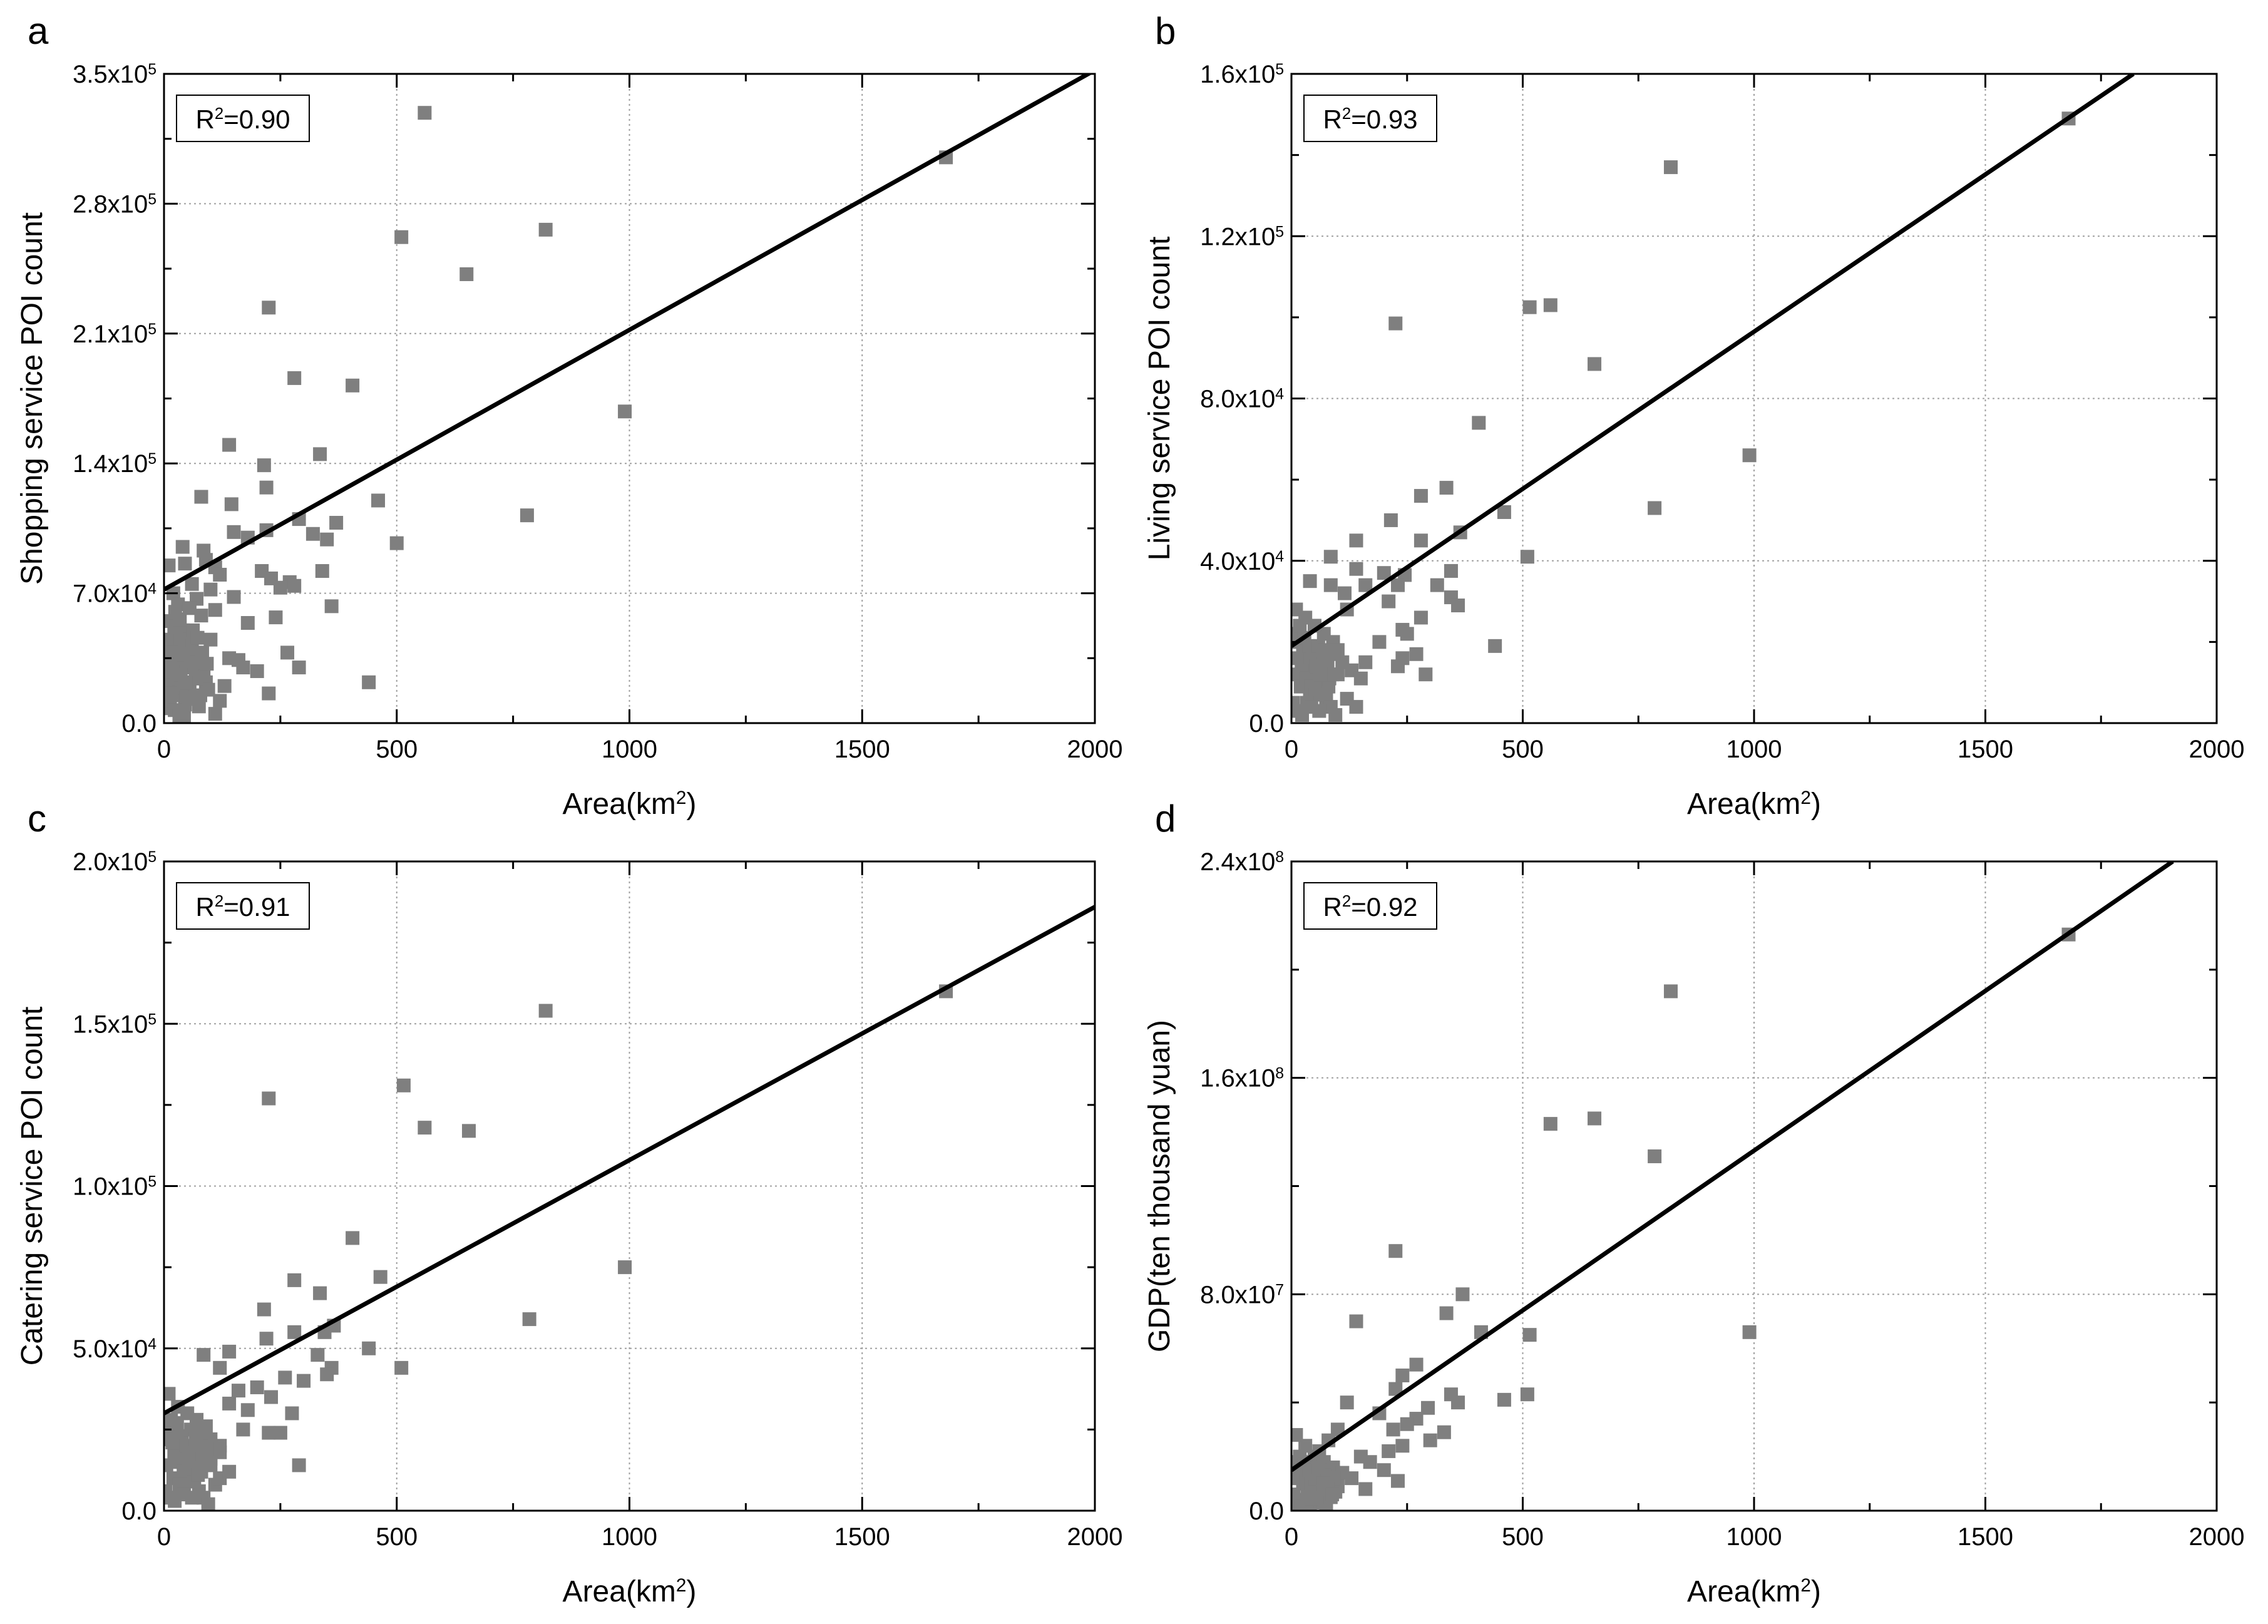 The width and height of the screenshot is (2268, 1624). I want to click on x-tick-label: 2000, so click(2217, 1537).